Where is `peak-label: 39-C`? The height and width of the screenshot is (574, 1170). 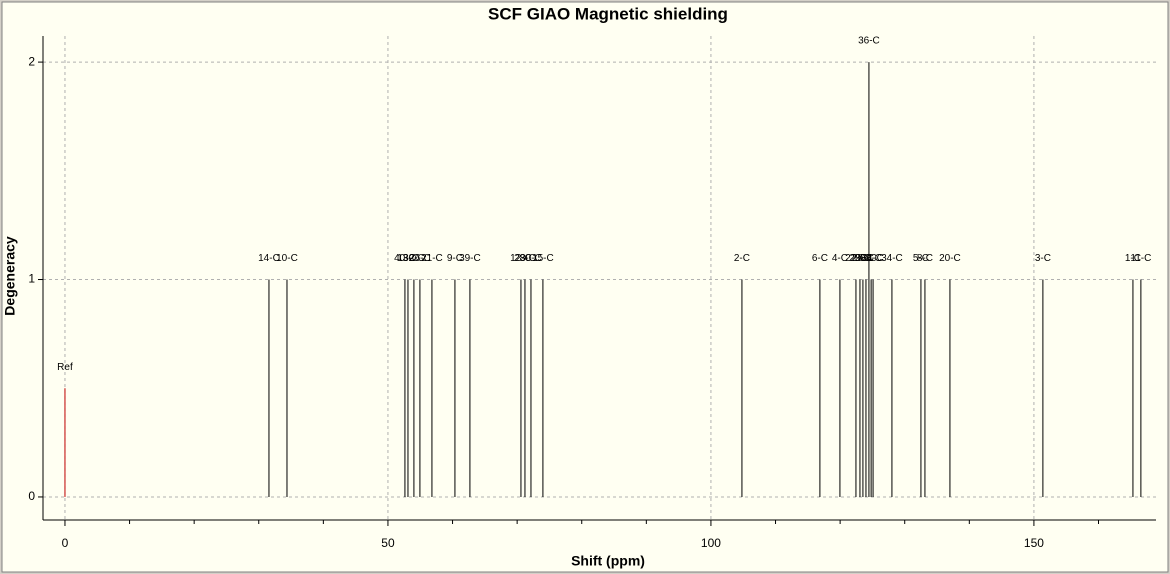 peak-label: 39-C is located at coordinates (470, 258).